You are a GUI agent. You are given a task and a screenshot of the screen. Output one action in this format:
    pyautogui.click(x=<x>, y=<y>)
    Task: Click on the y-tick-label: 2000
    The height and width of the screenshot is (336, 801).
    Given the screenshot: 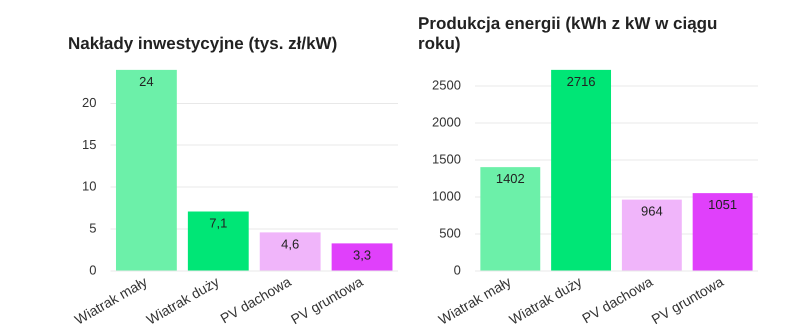 What is the action you would take?
    pyautogui.click(x=446, y=122)
    